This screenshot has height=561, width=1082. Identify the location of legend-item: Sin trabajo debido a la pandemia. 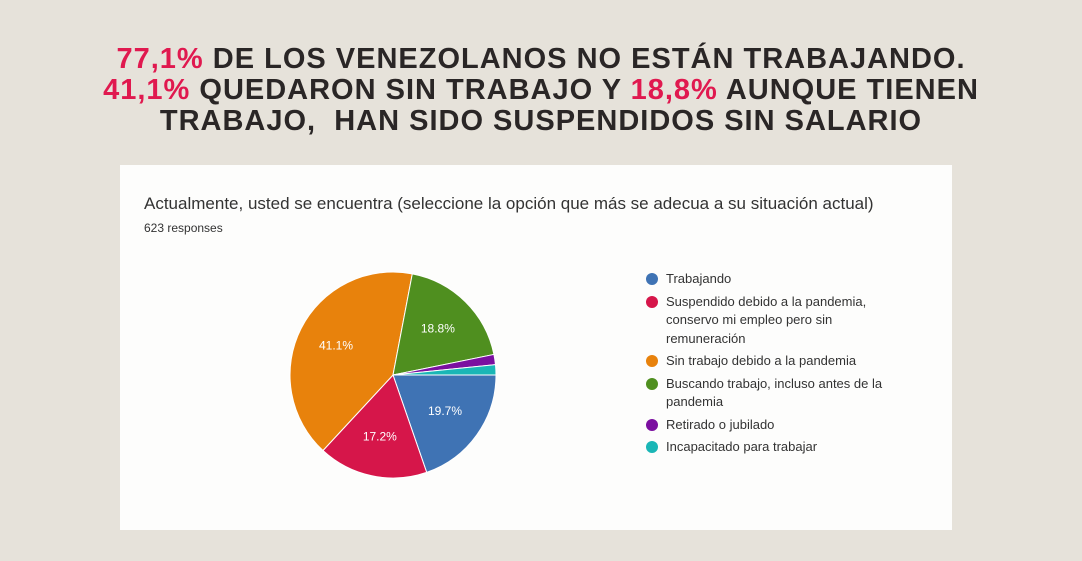
(771, 361).